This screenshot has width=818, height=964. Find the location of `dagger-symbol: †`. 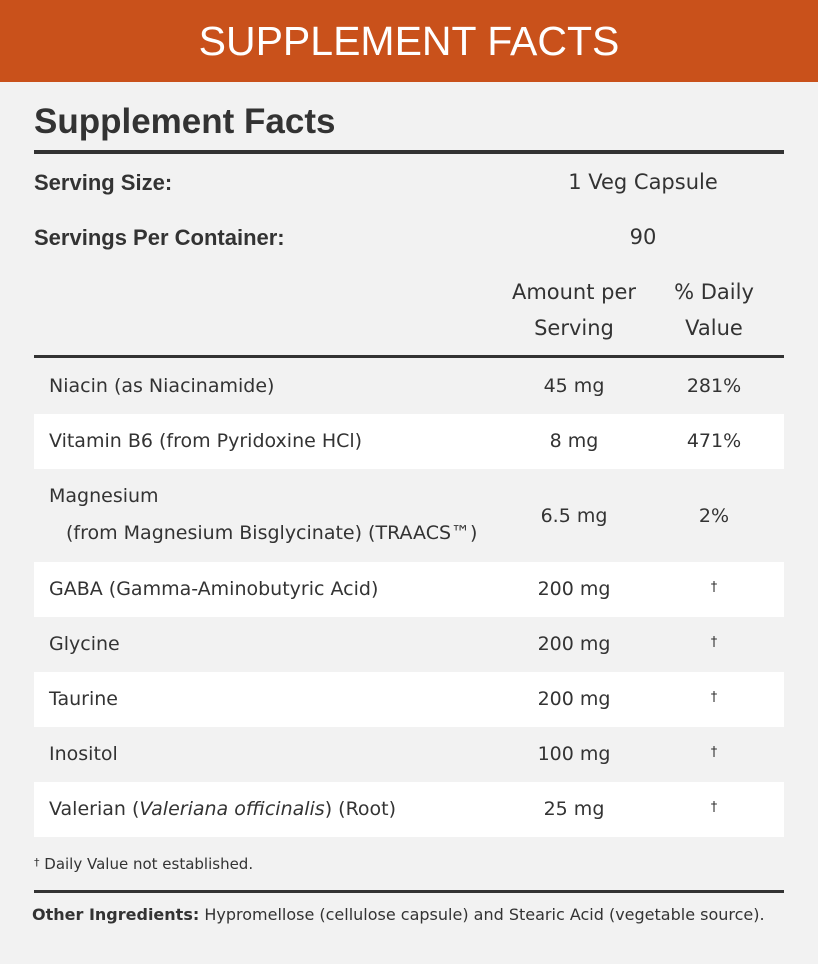

dagger-symbol: † is located at coordinates (37, 862).